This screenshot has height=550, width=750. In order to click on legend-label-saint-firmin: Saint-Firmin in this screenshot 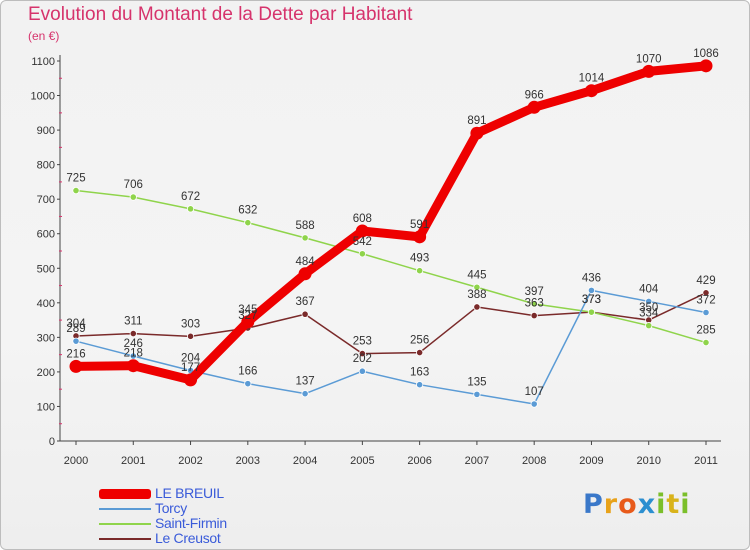, I will do `click(191, 523)`.